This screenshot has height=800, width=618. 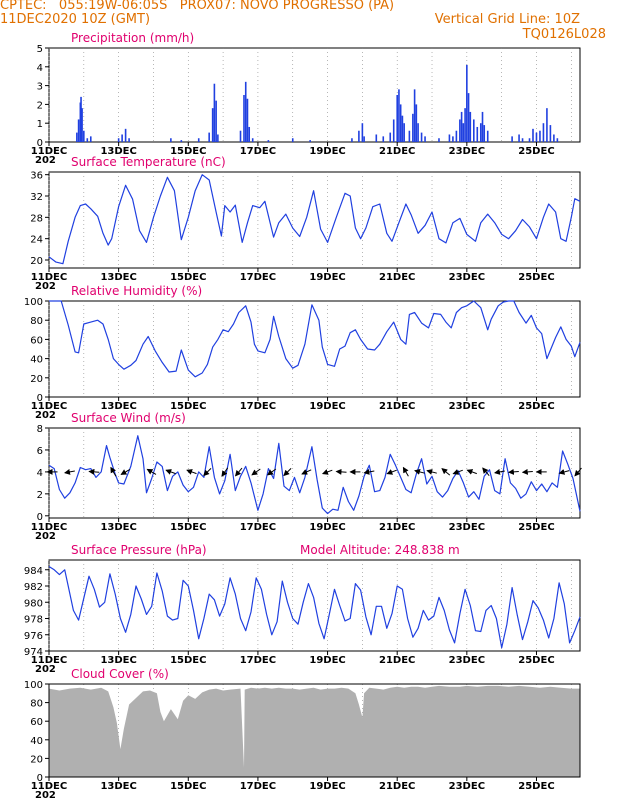 I want to click on pressure-y-tick-label: 982, so click(x=33, y=587).